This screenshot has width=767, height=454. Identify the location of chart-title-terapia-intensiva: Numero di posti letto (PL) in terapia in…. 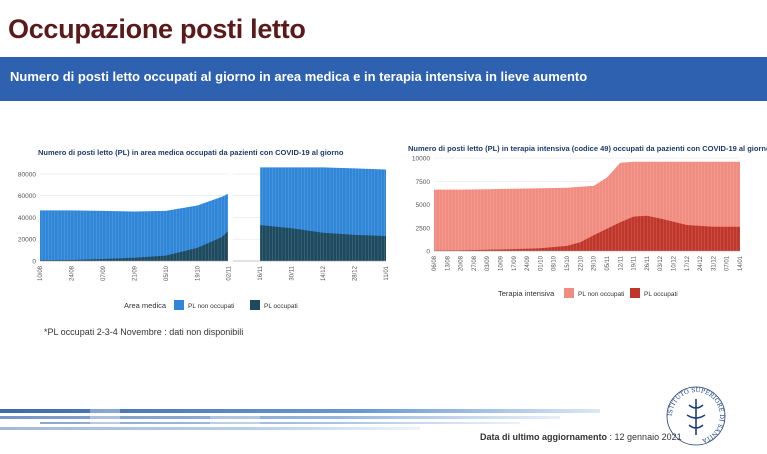
(587, 148).